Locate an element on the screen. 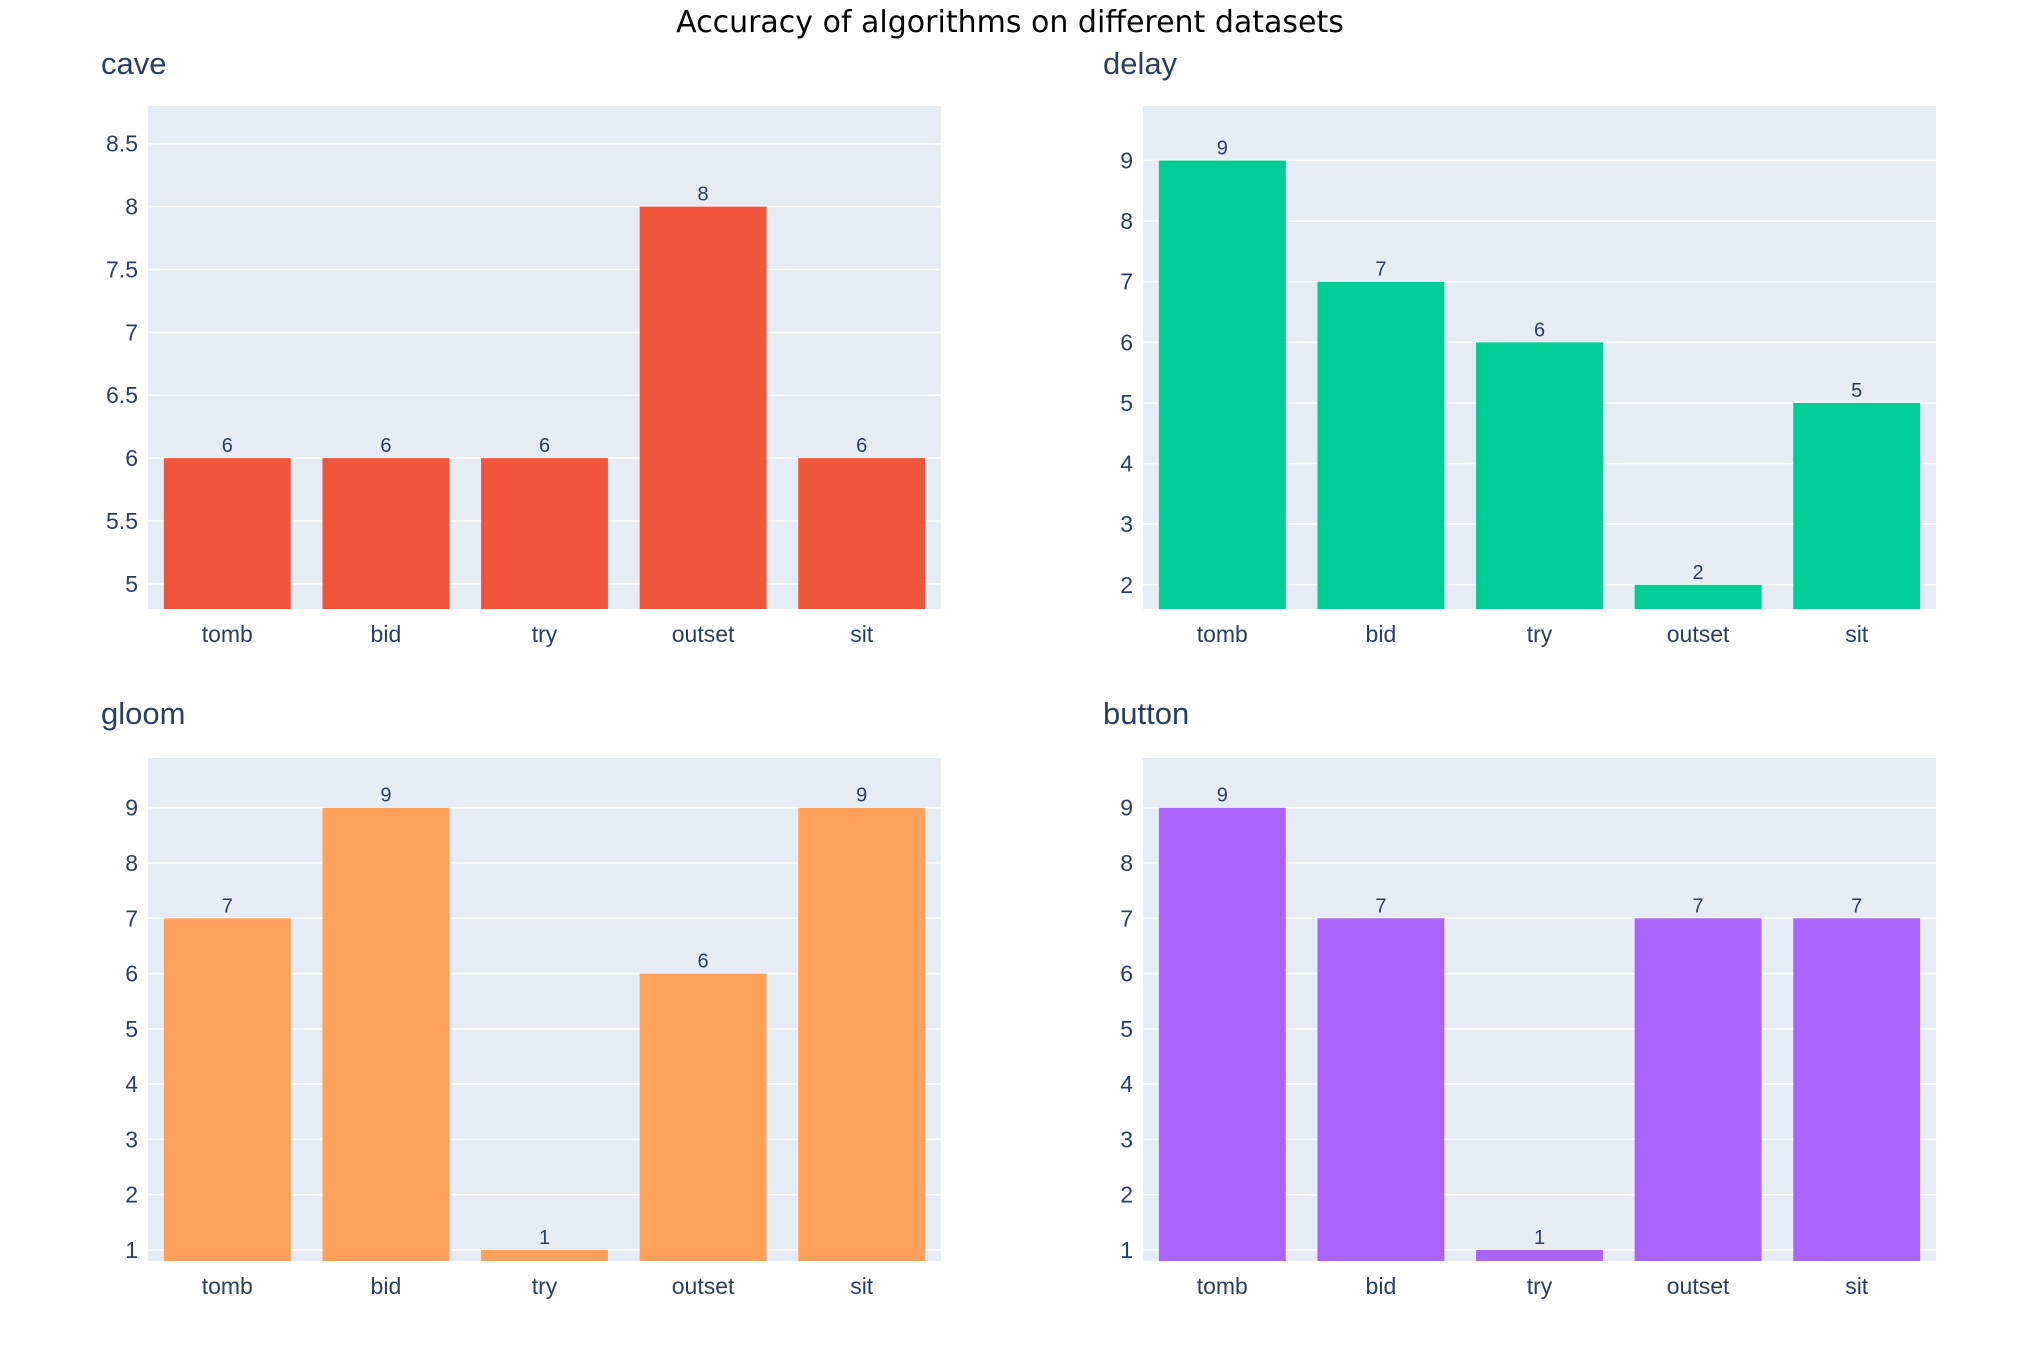 This screenshot has height=1351, width=2020. y-tick-label: 5.5 is located at coordinates (122, 521).